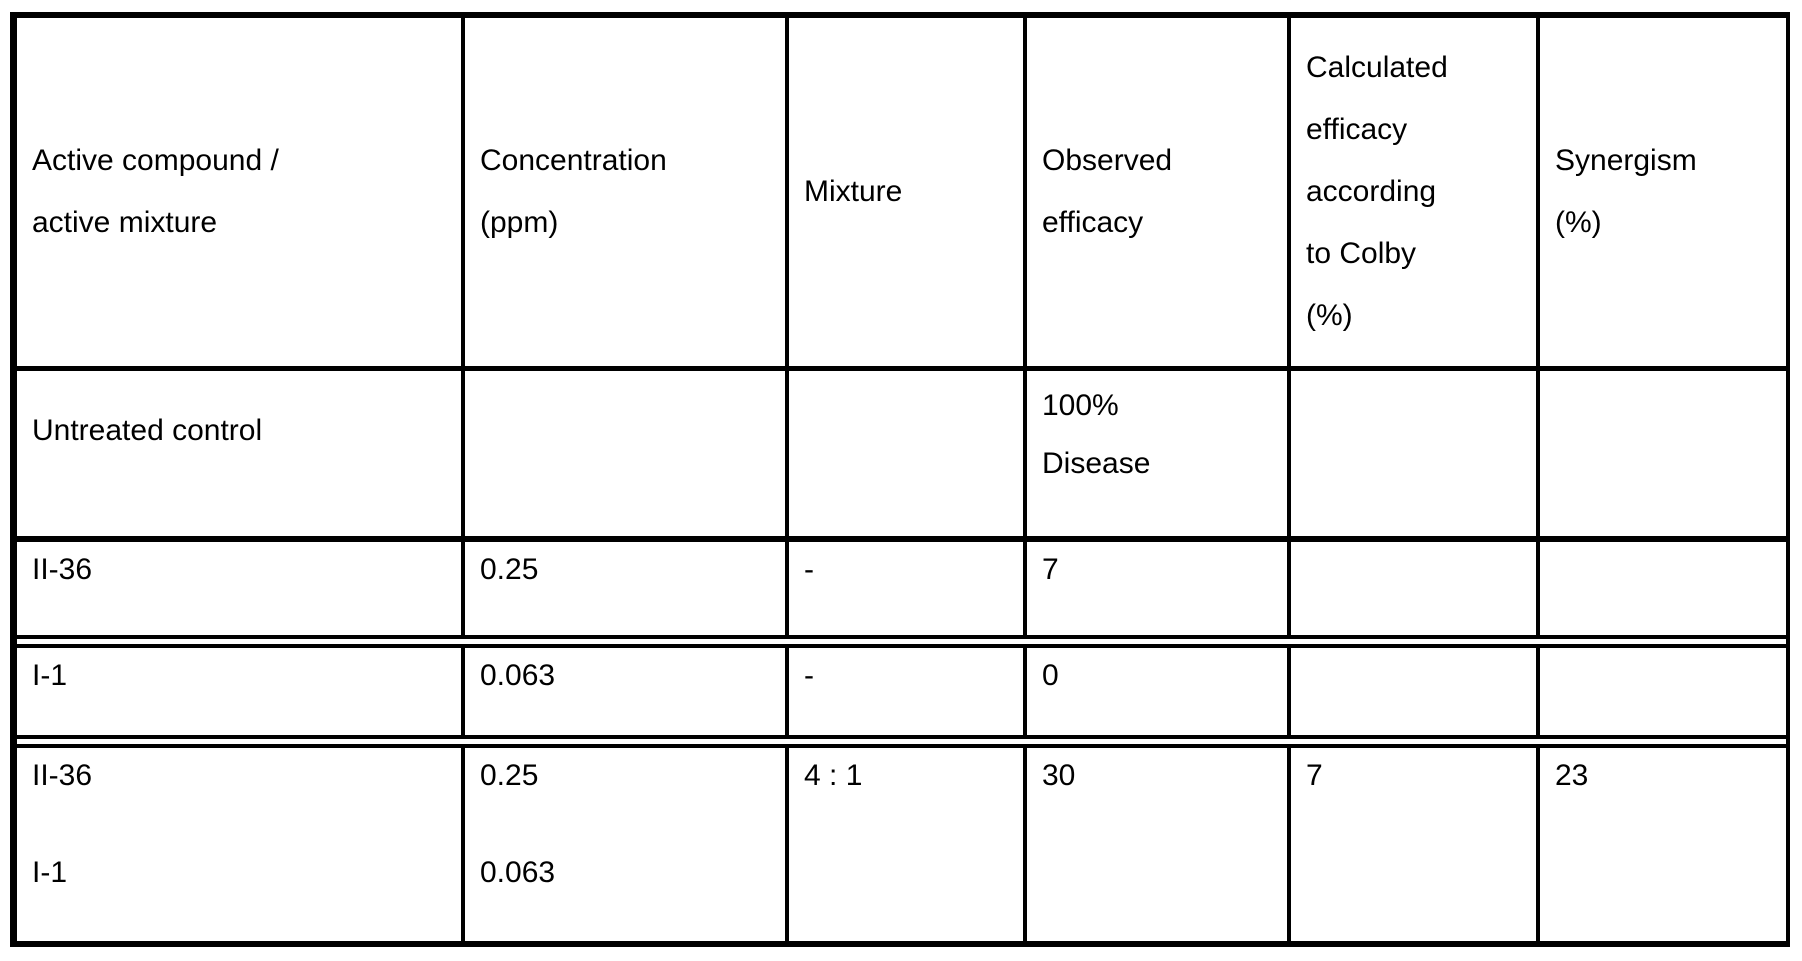  What do you see at coordinates (1413, 837) in the screenshot?
I see `cell-calculated-efficacy: 7` at bounding box center [1413, 837].